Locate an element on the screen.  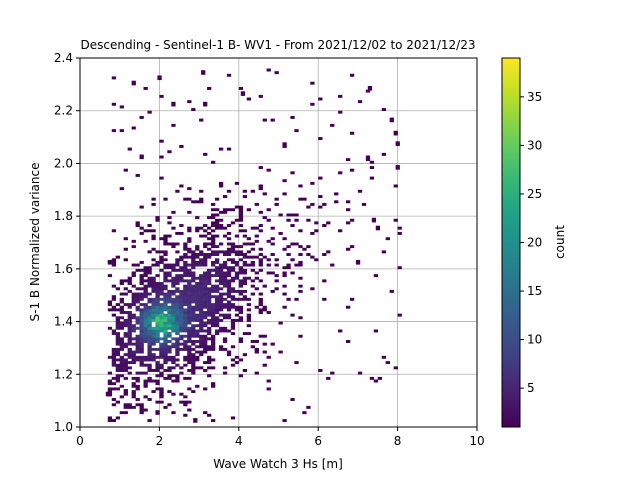
x-tick-label: 8 is located at coordinates (398, 441).